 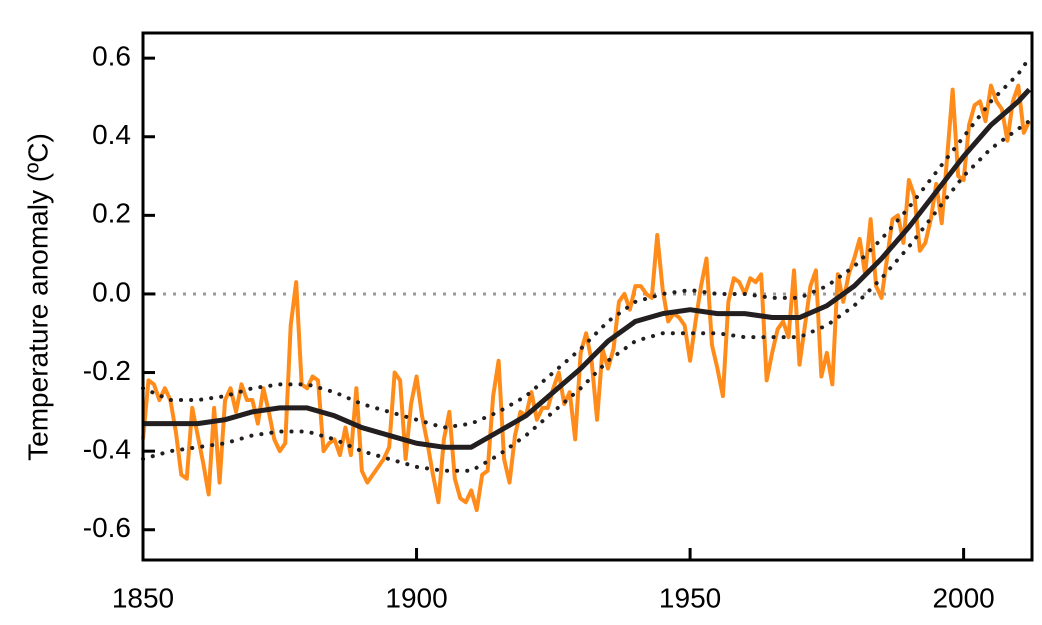 What do you see at coordinates (143, 597) in the screenshot?
I see `x-tick-label: 1850` at bounding box center [143, 597].